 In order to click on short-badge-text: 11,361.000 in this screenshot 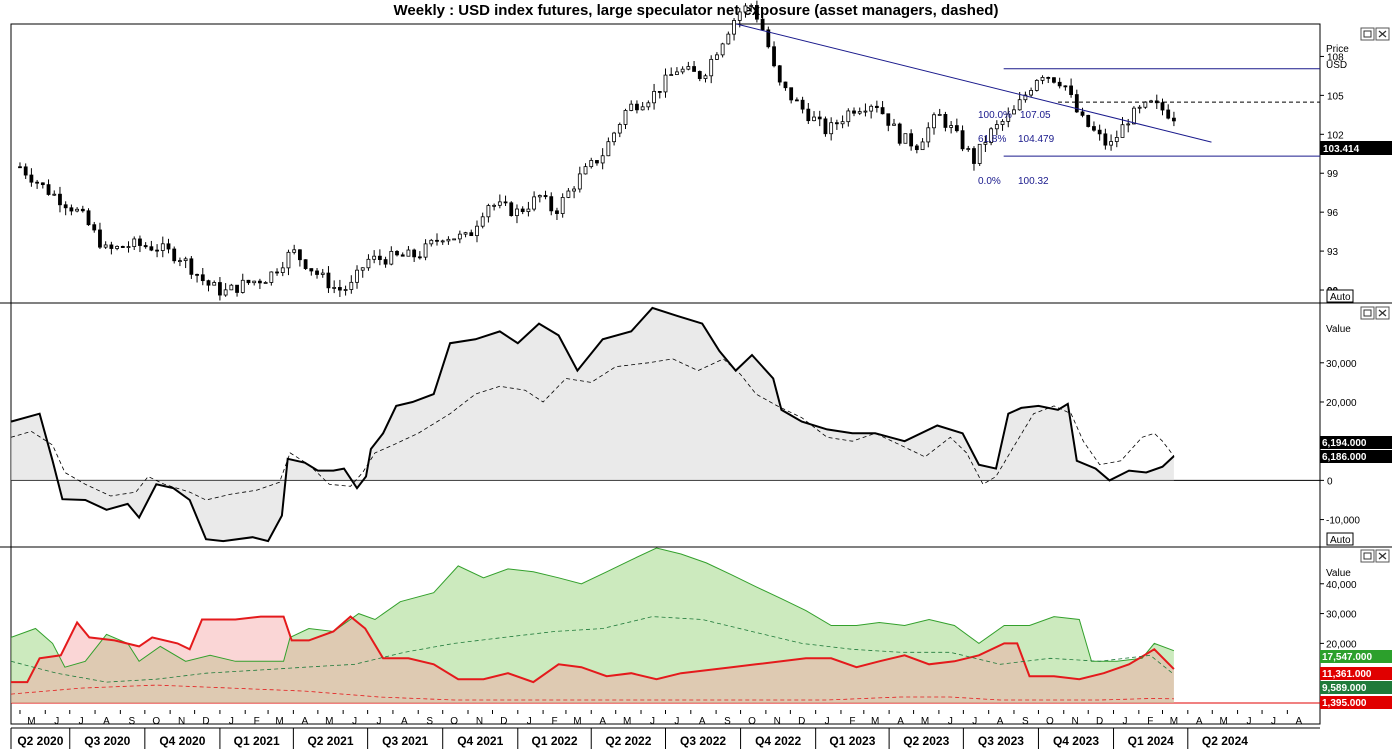, I will do `click(1347, 674)`.